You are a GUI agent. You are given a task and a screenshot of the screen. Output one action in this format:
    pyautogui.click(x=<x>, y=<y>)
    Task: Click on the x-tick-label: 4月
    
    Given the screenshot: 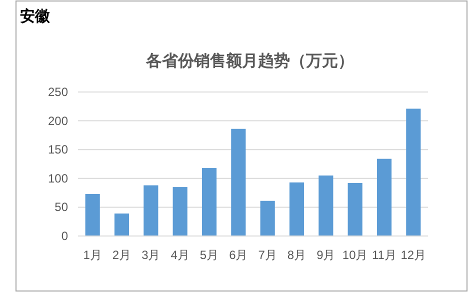 What is the action you would take?
    pyautogui.click(x=180, y=255)
    